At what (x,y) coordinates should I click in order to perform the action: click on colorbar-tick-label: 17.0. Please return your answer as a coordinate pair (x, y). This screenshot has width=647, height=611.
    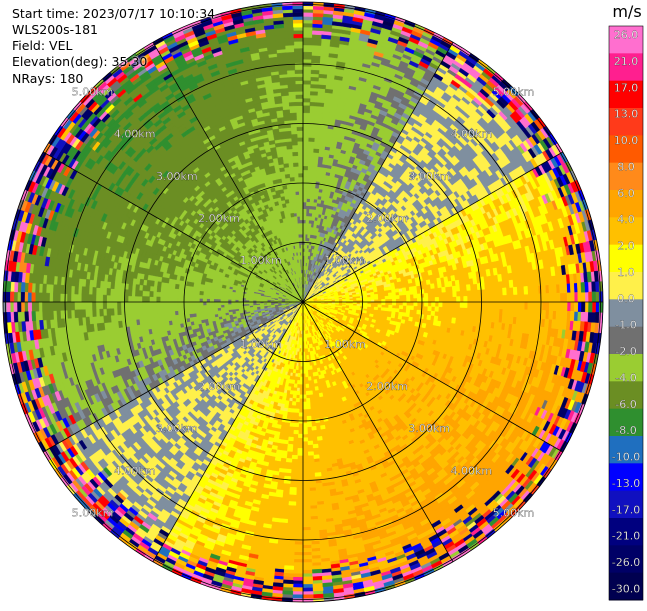
    Looking at the image, I should click on (626, 87).